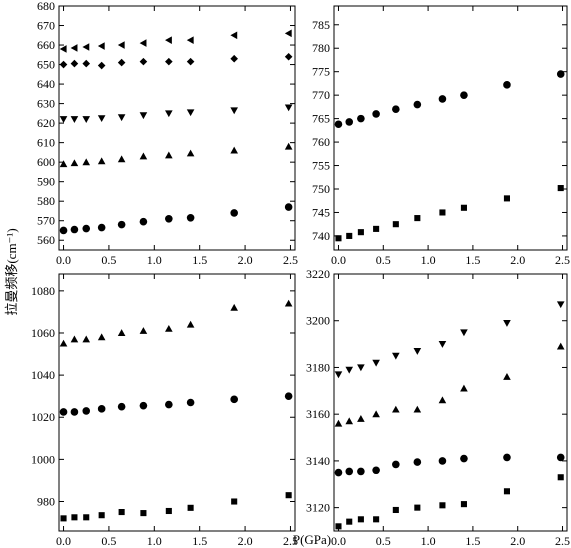 This screenshot has width=571, height=548. Describe the element at coordinates (46, 143) in the screenshot. I see `y-tick-label: 610` at that location.